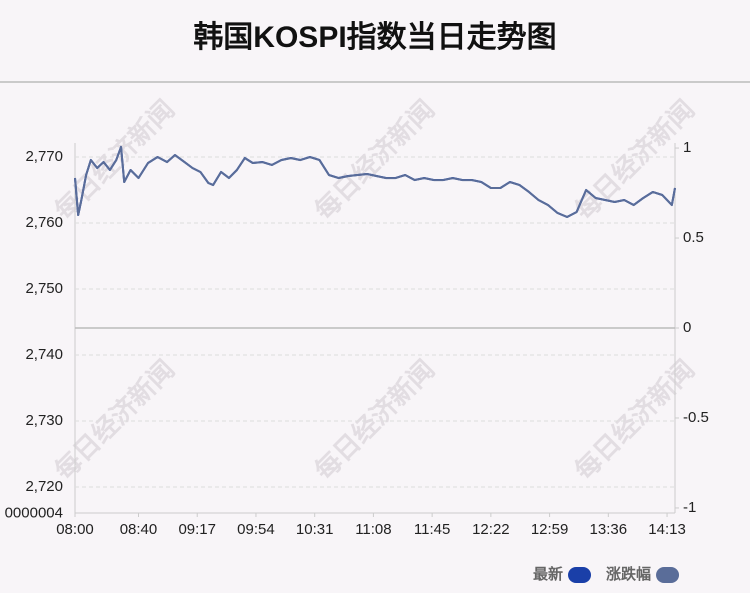 The image size is (750, 593). What do you see at coordinates (689, 507) in the screenshot?
I see `y2-tick-label: -1` at bounding box center [689, 507].